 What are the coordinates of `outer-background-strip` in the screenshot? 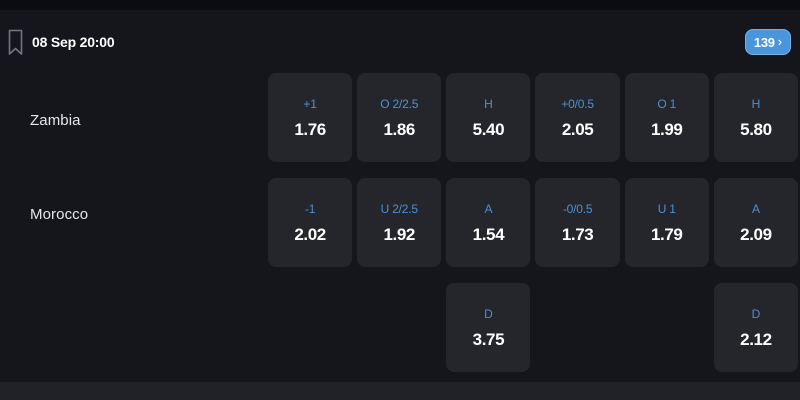 It's located at (400, 5).